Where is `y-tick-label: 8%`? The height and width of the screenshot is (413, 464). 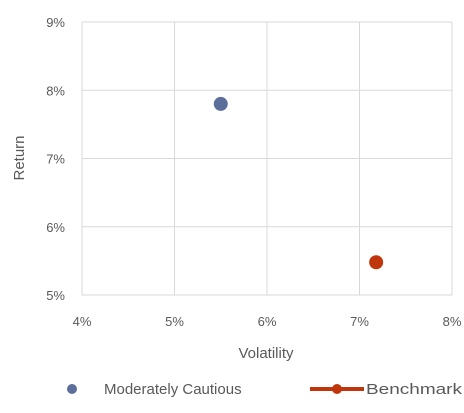 y-tick-label: 8% is located at coordinates (55, 90).